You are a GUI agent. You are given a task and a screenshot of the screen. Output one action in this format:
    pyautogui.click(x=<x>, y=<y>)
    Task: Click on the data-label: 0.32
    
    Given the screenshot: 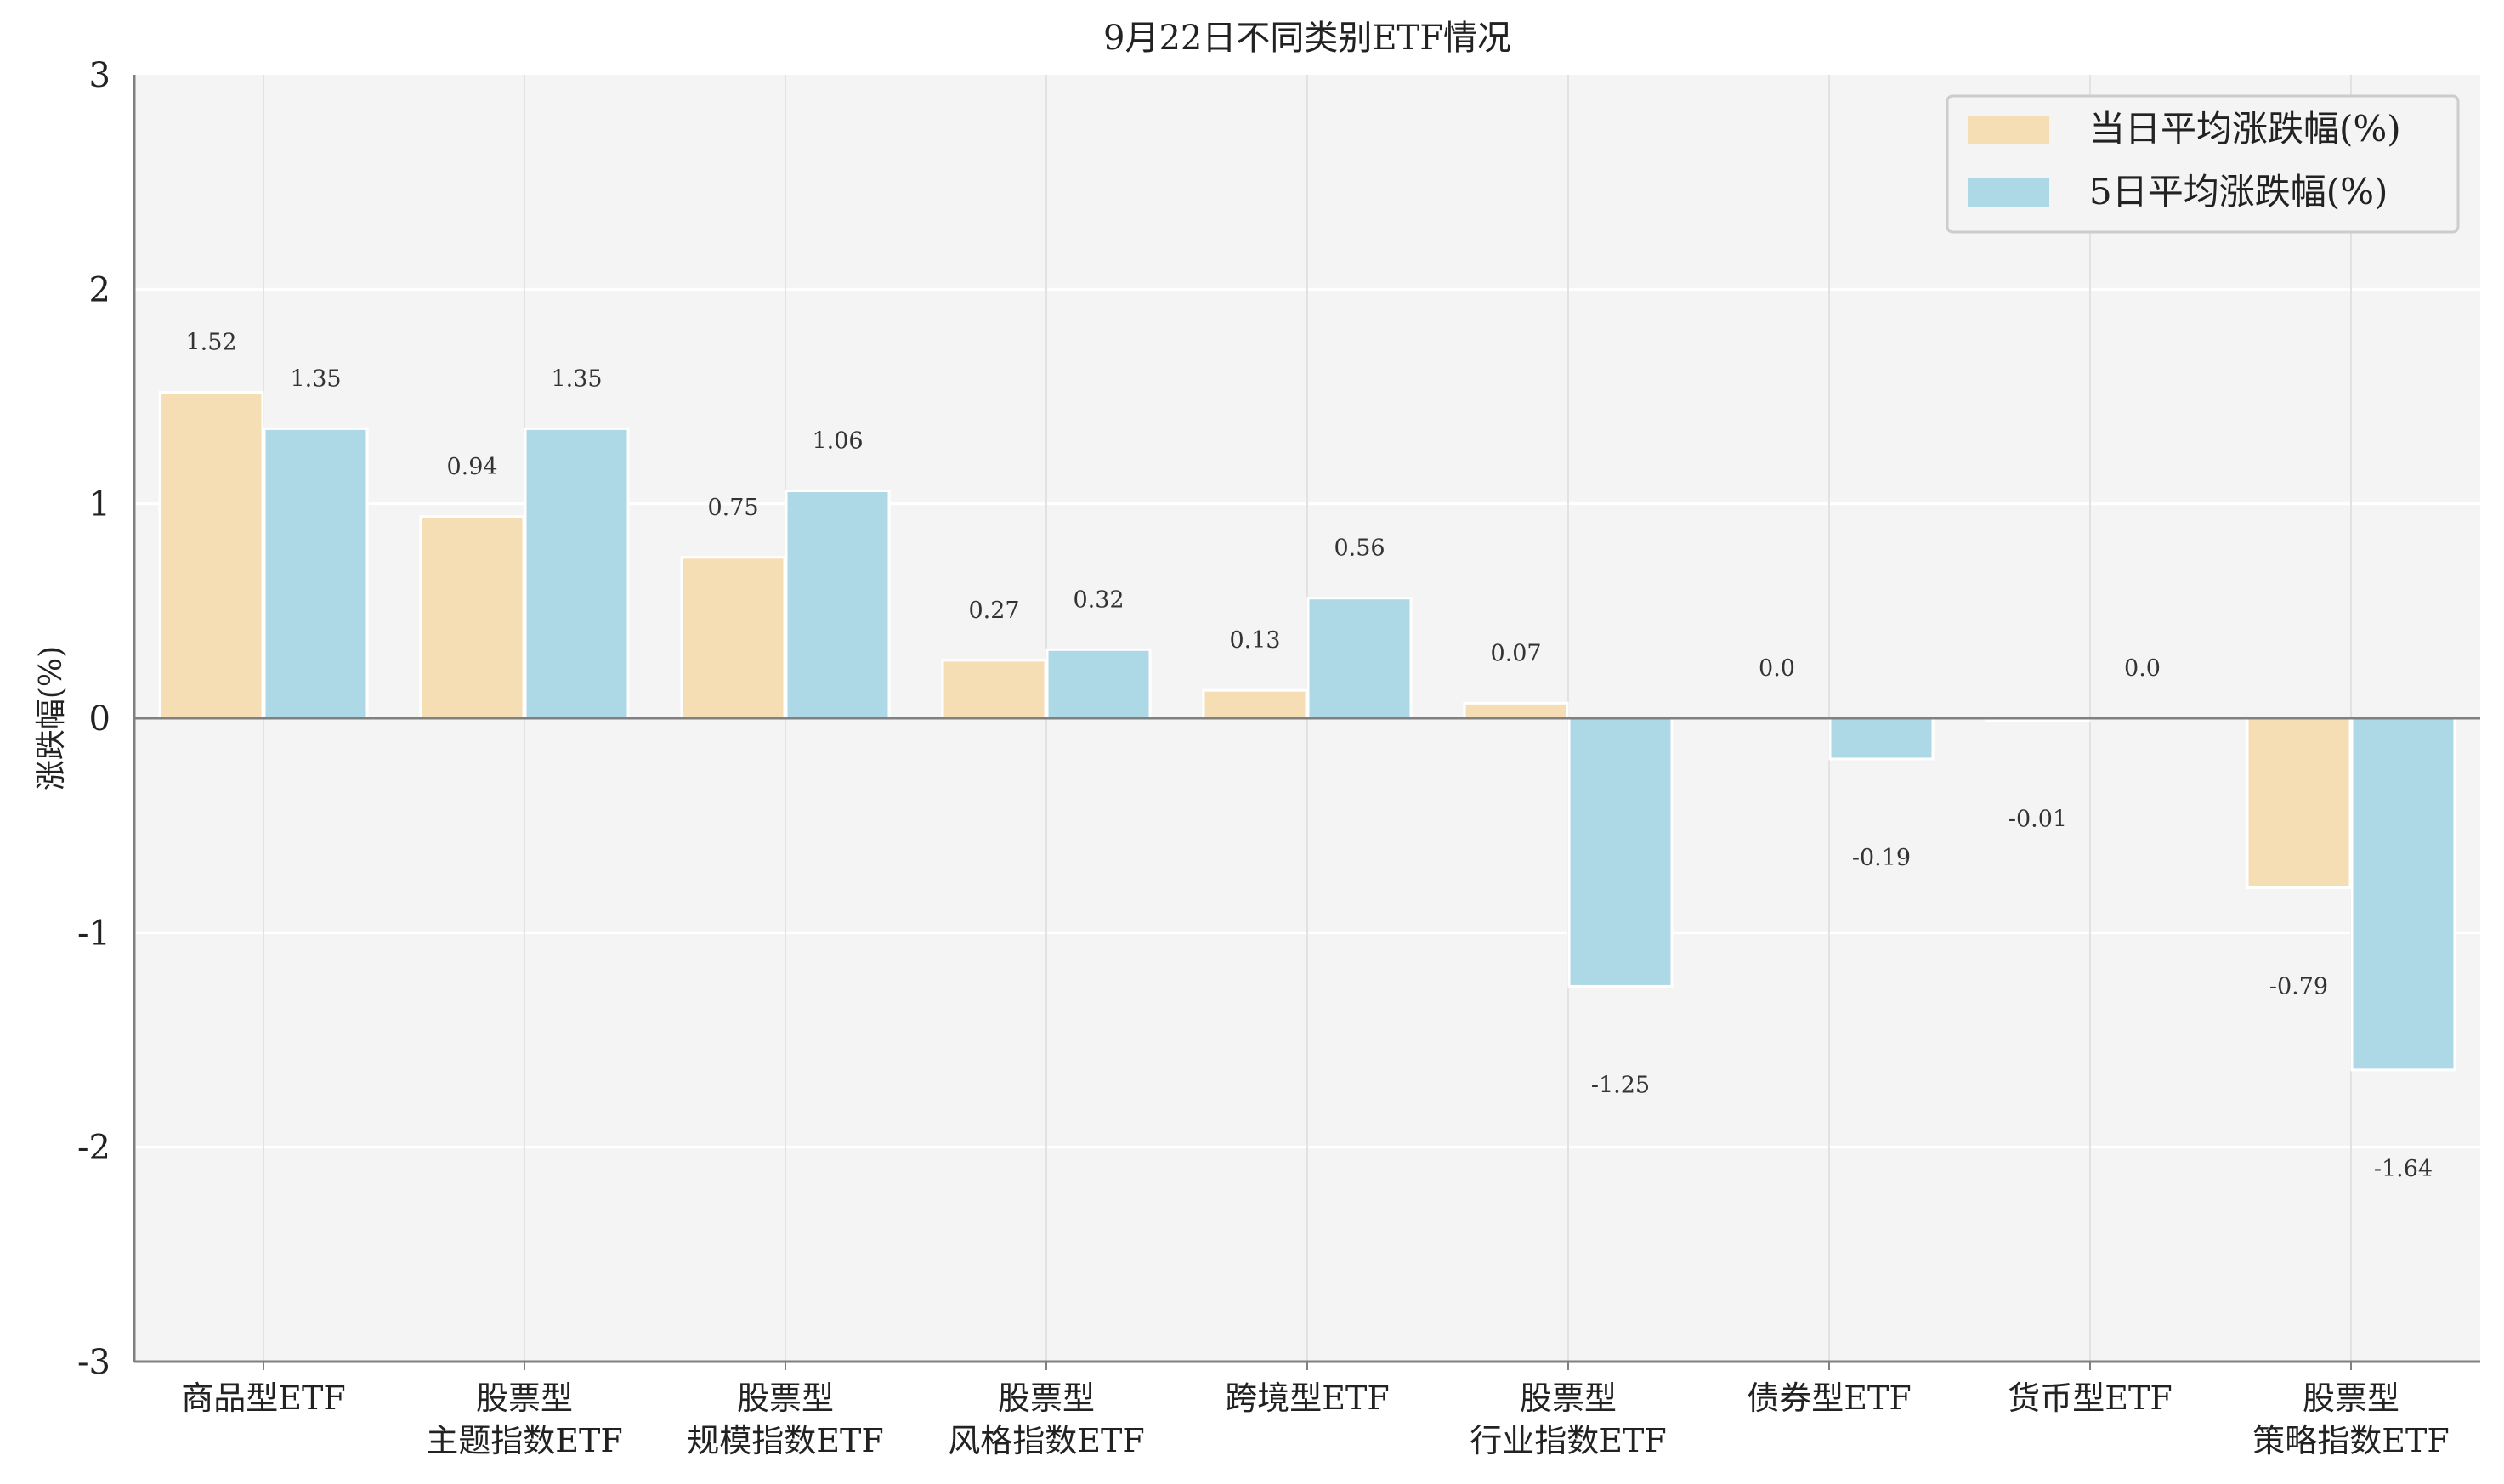 What is the action you would take?
    pyautogui.click(x=1098, y=599)
    